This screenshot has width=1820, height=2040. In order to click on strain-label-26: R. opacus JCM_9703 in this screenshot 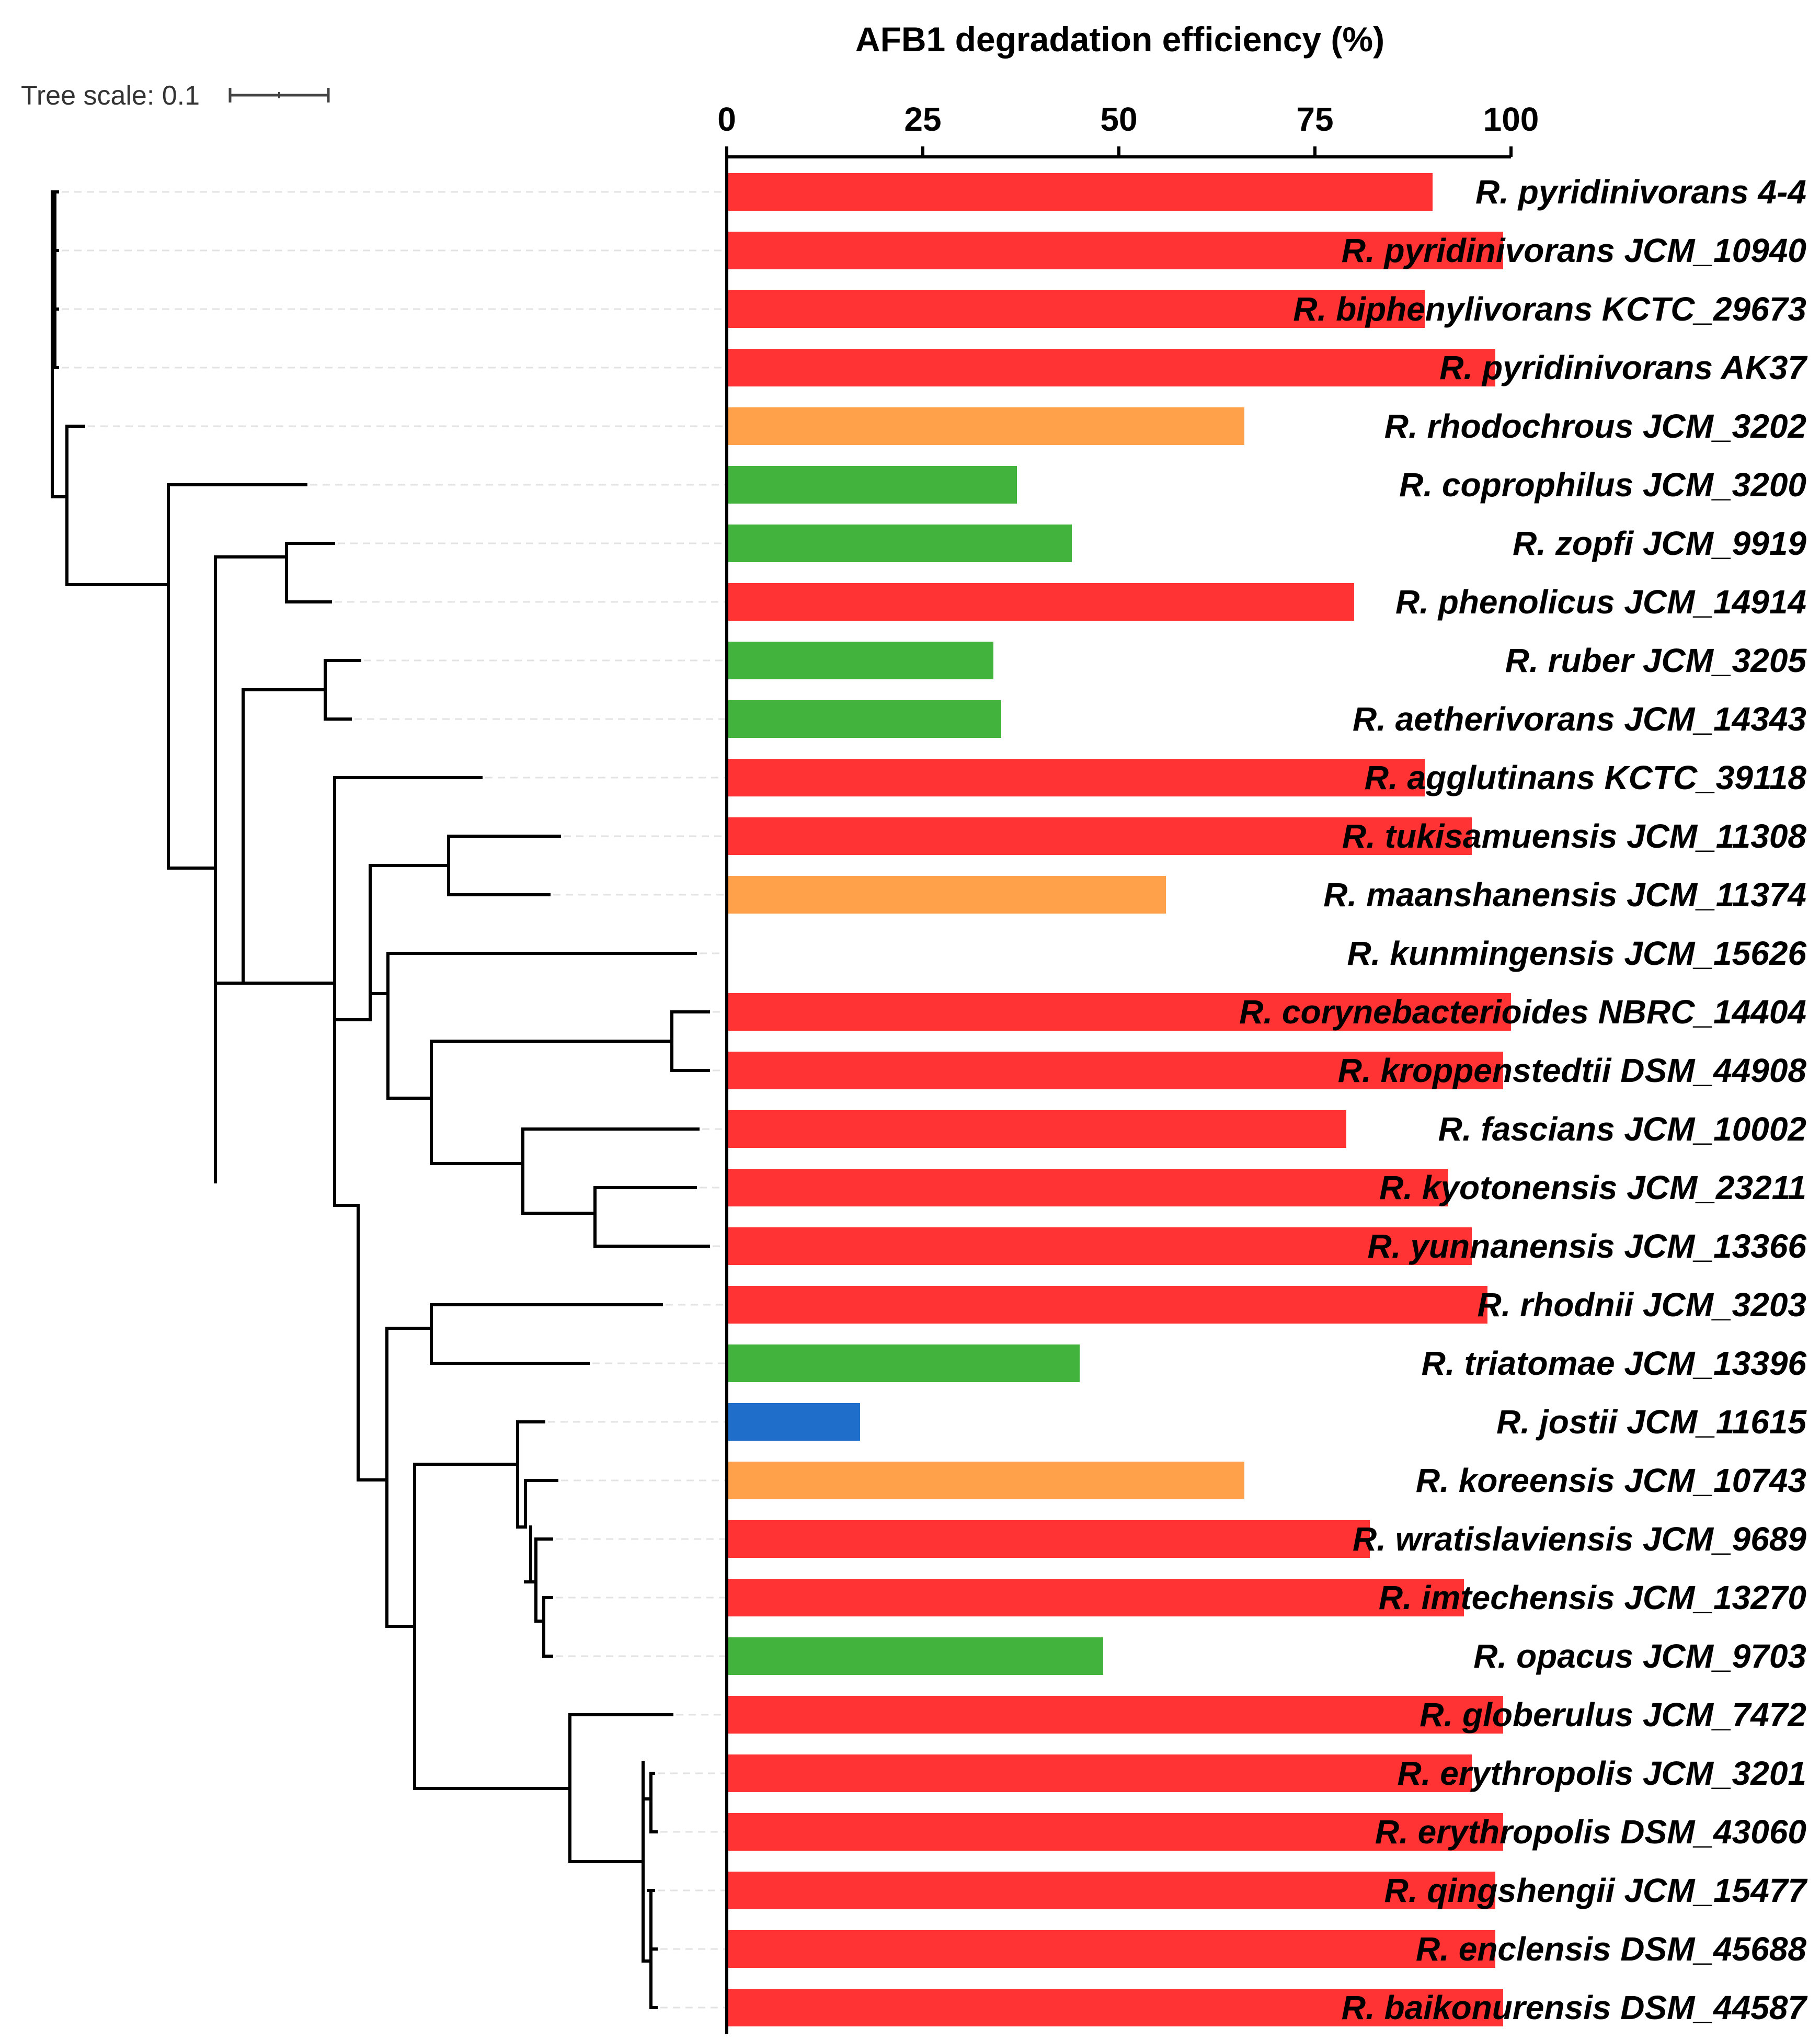, I will do `click(1640, 1656)`.